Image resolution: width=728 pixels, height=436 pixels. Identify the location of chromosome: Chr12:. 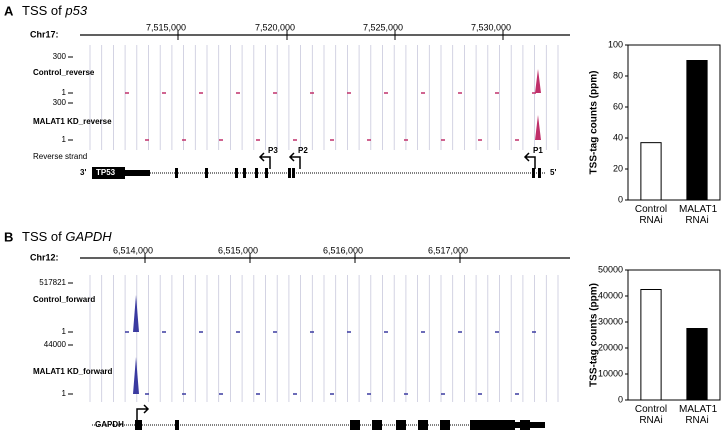
(44, 257).